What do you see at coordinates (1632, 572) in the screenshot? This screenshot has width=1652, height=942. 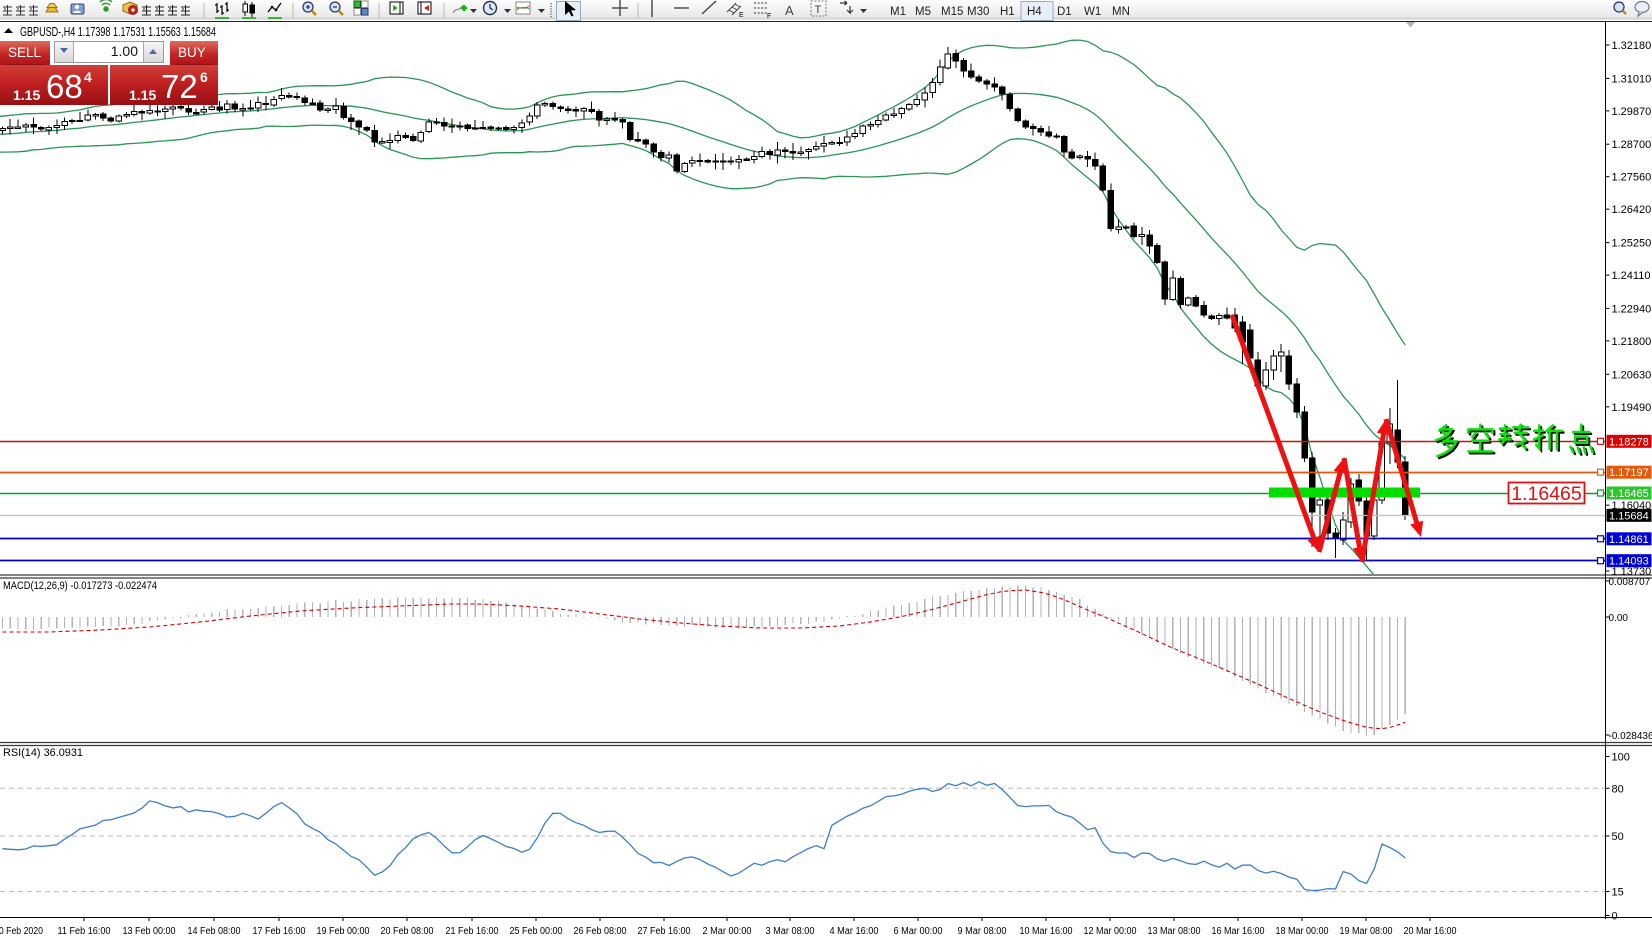 I see `svg-text: 1.13730` at bounding box center [1632, 572].